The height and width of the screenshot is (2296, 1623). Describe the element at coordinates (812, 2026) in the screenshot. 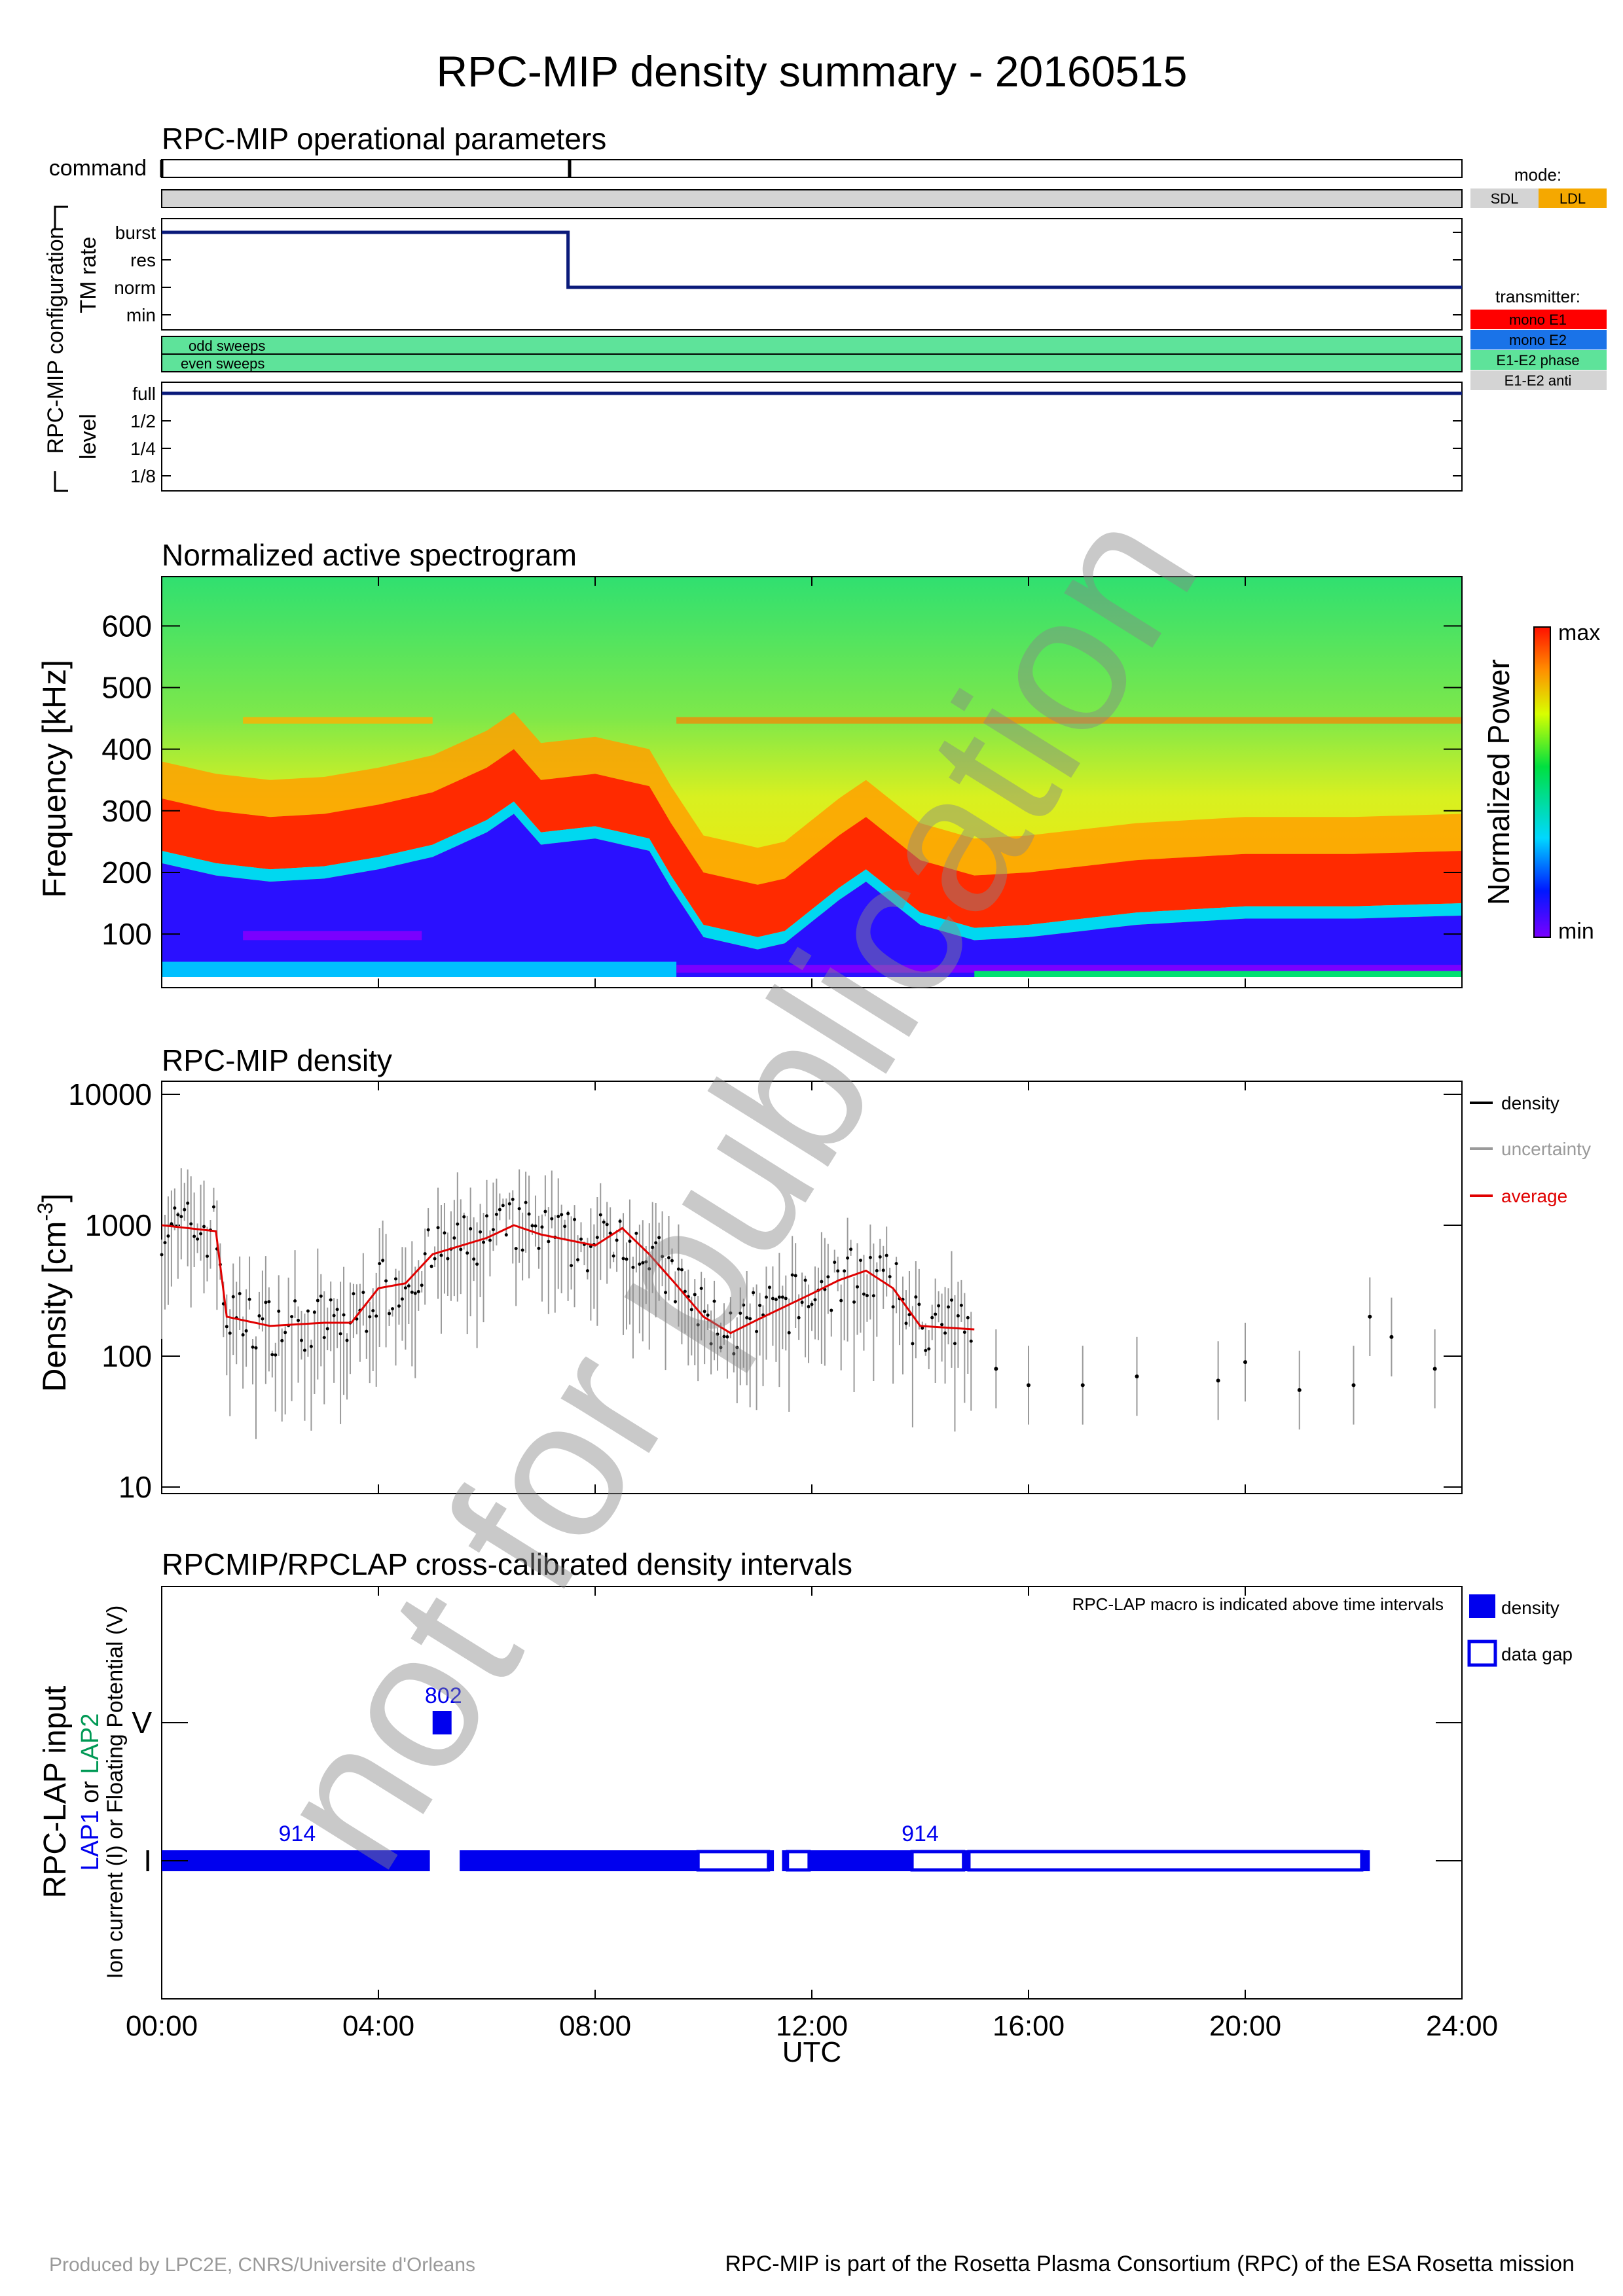

I see `time-tick-label: 12:00` at that location.